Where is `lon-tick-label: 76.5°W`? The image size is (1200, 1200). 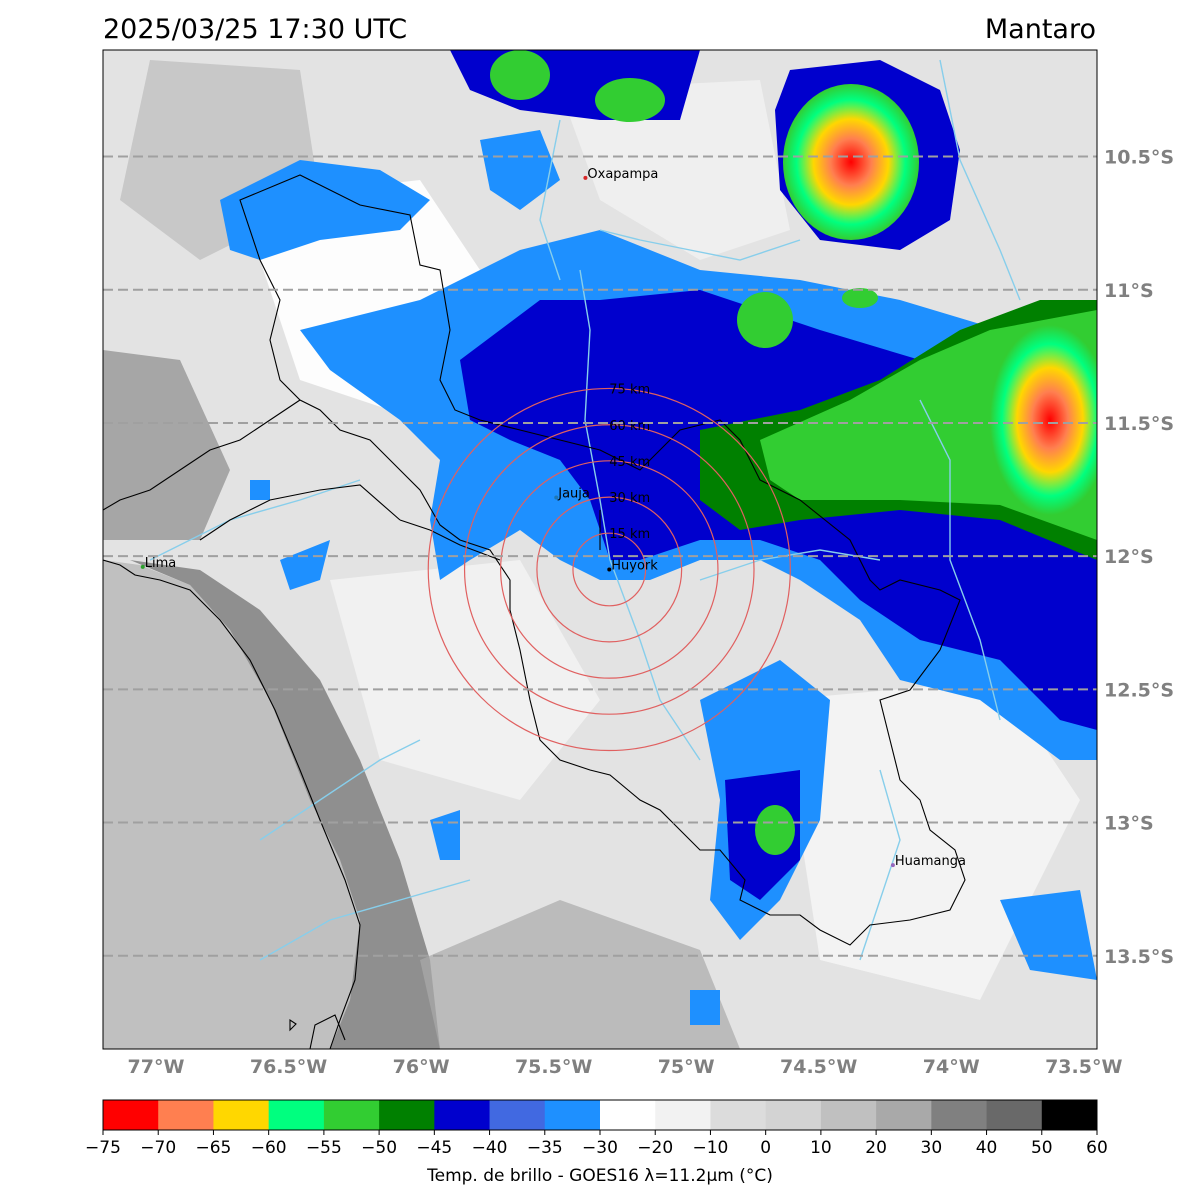
lon-tick-label: 76.5°W is located at coordinates (288, 1067).